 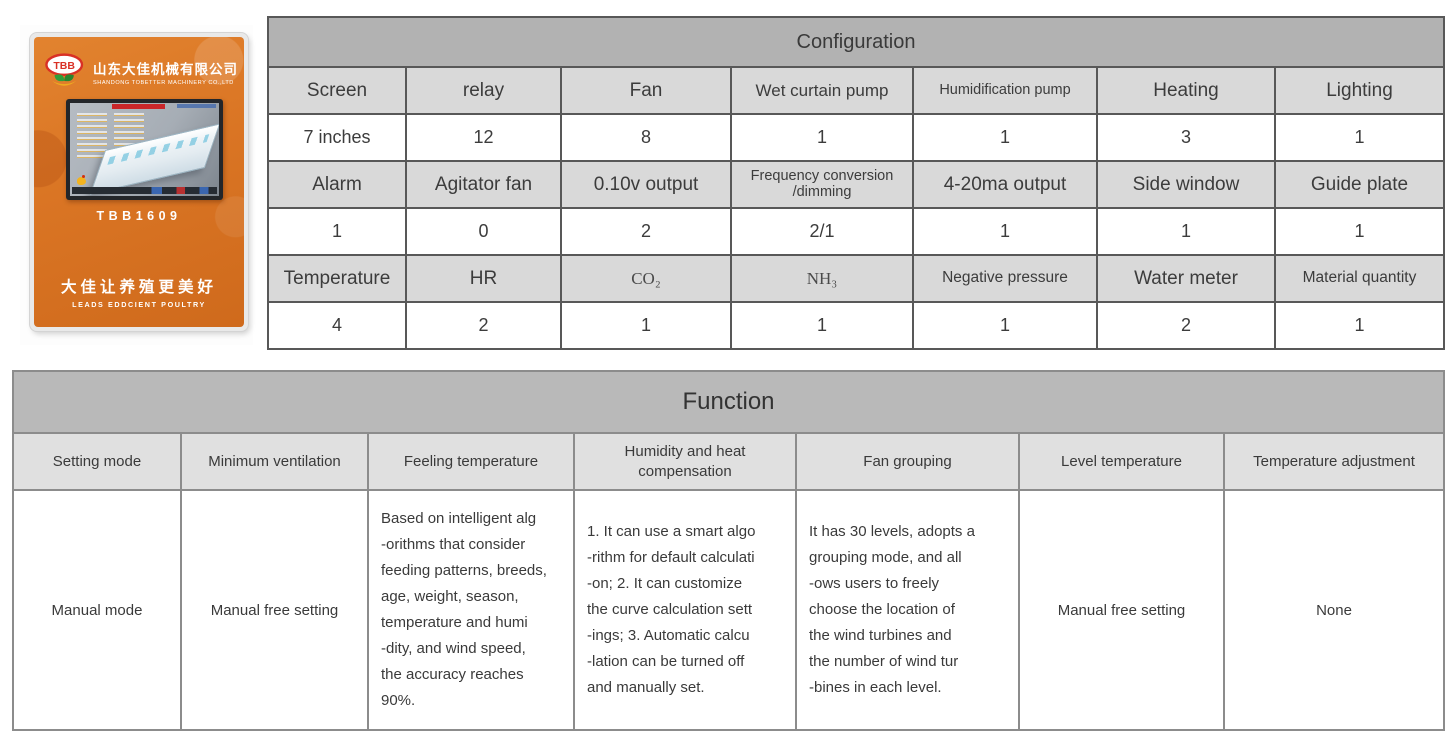 What do you see at coordinates (1186, 325) in the screenshot?
I see `config-value-water-meter: 2` at bounding box center [1186, 325].